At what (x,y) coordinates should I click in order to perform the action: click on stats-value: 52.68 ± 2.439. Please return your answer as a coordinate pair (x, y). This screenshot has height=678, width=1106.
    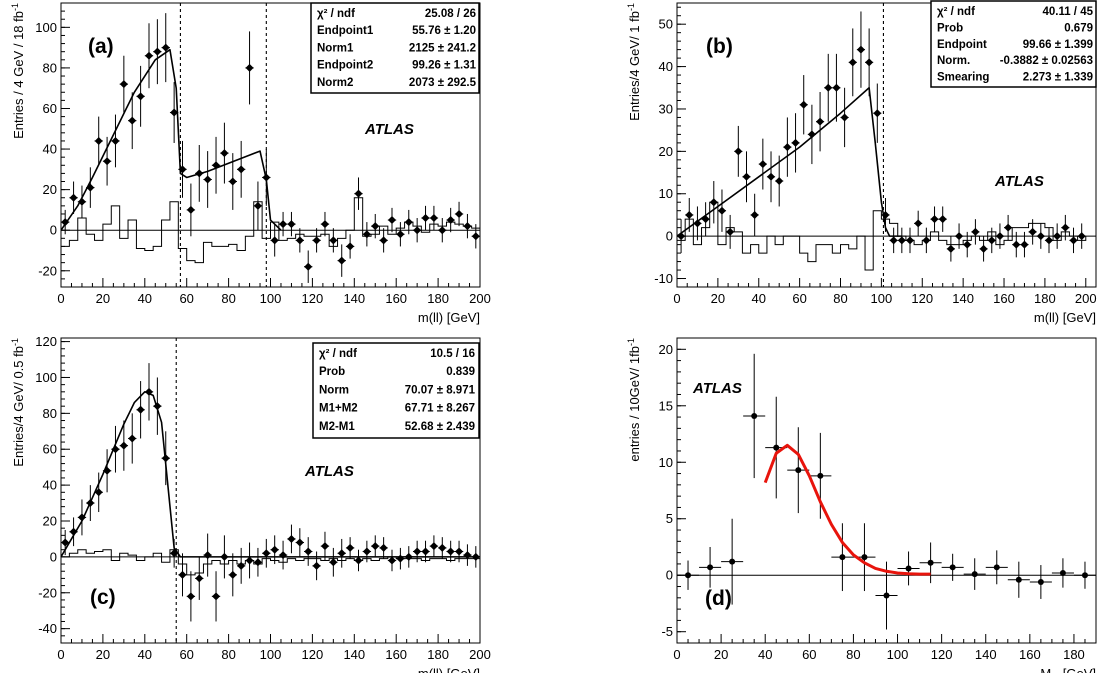
    Looking at the image, I should click on (440, 427).